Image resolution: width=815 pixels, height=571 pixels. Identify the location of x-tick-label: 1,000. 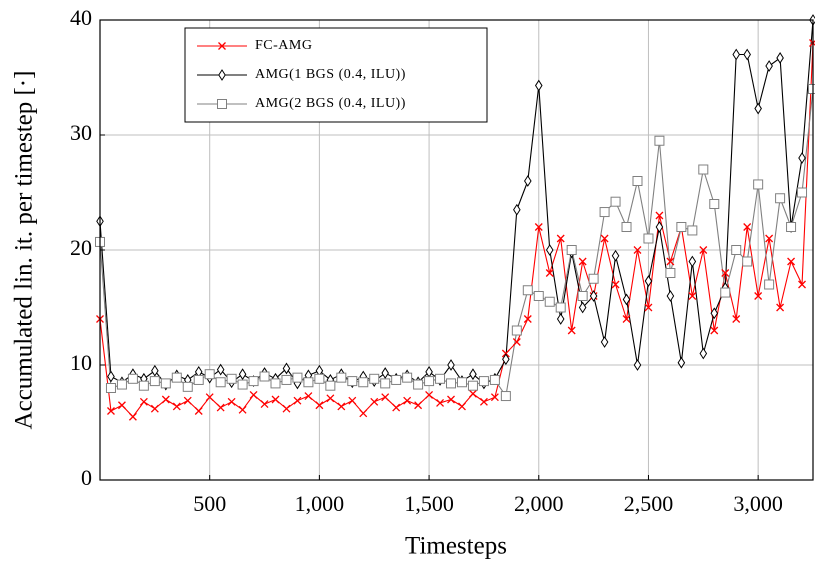
(320, 503).